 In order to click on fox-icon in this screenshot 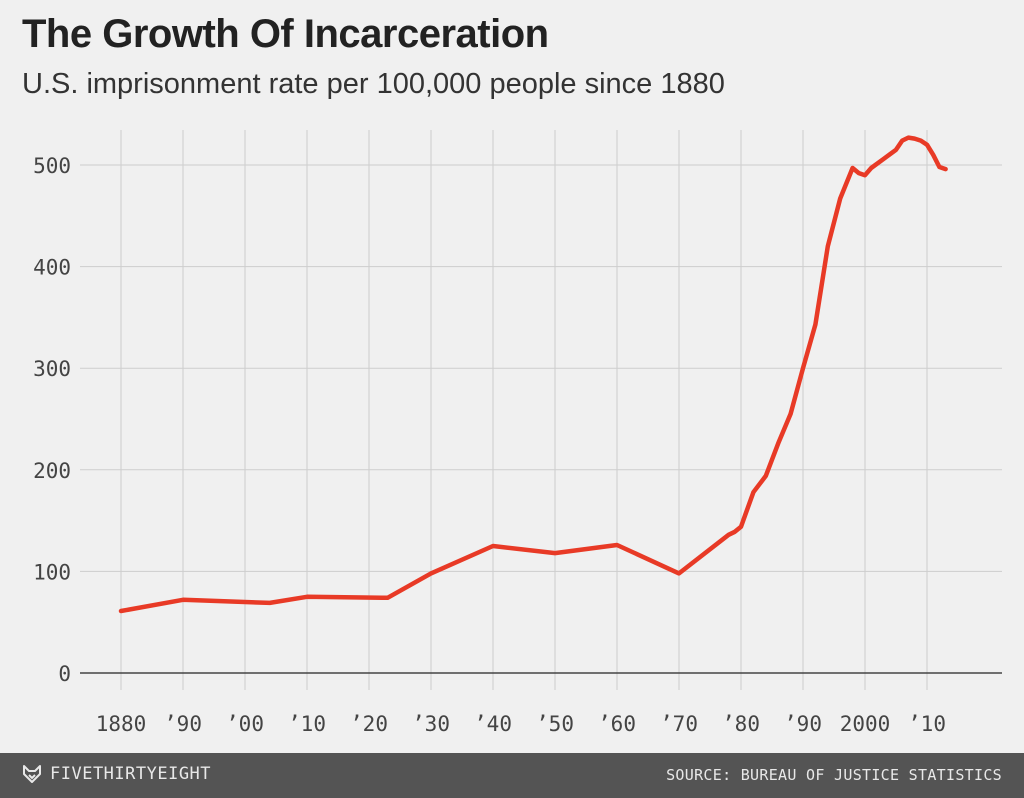, I will do `click(32, 774)`.